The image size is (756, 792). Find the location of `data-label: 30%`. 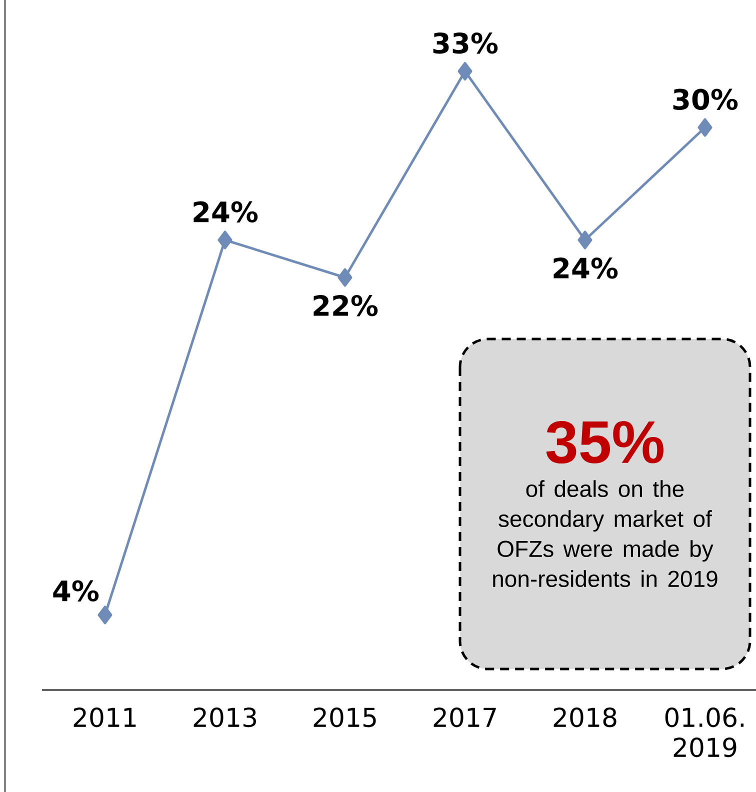

data-label: 30% is located at coordinates (705, 99).